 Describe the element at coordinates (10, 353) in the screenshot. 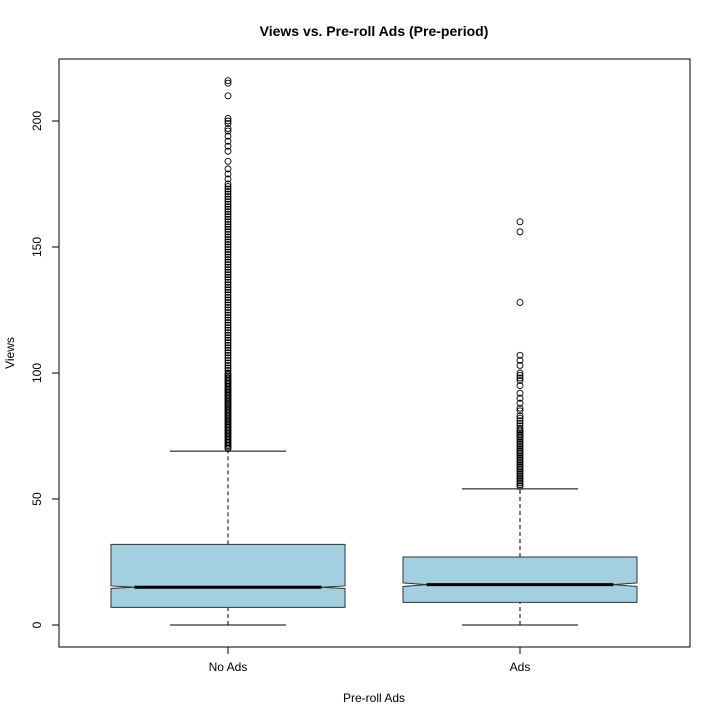

I see `y-axis-label: Views` at that location.